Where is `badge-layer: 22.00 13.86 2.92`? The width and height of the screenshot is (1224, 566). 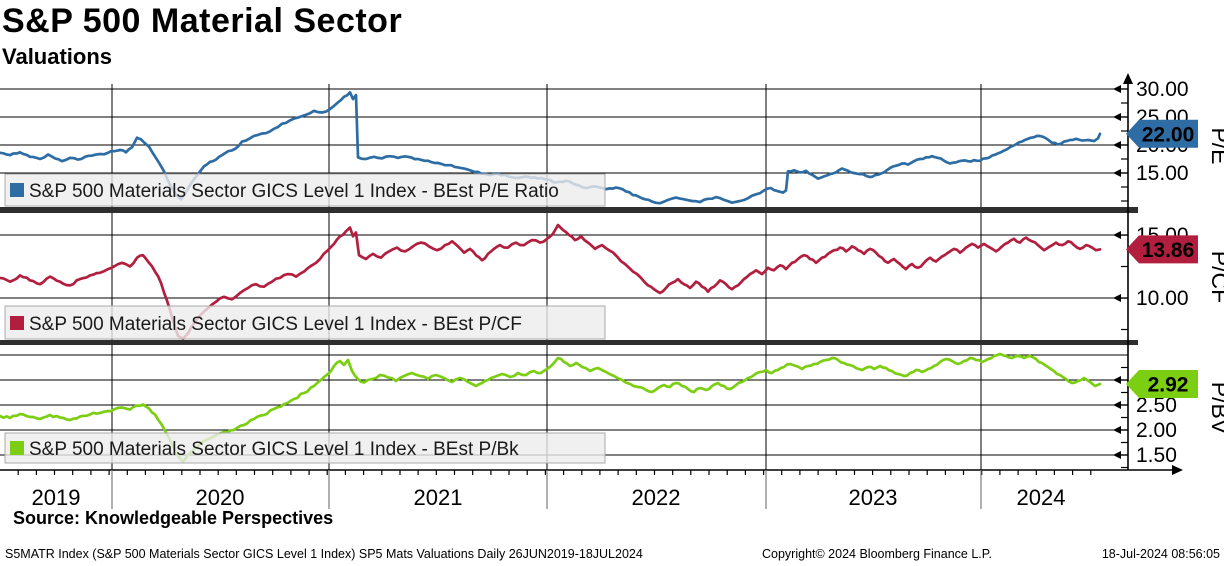 badge-layer: 22.00 13.86 2.92 is located at coordinates (1162, 258).